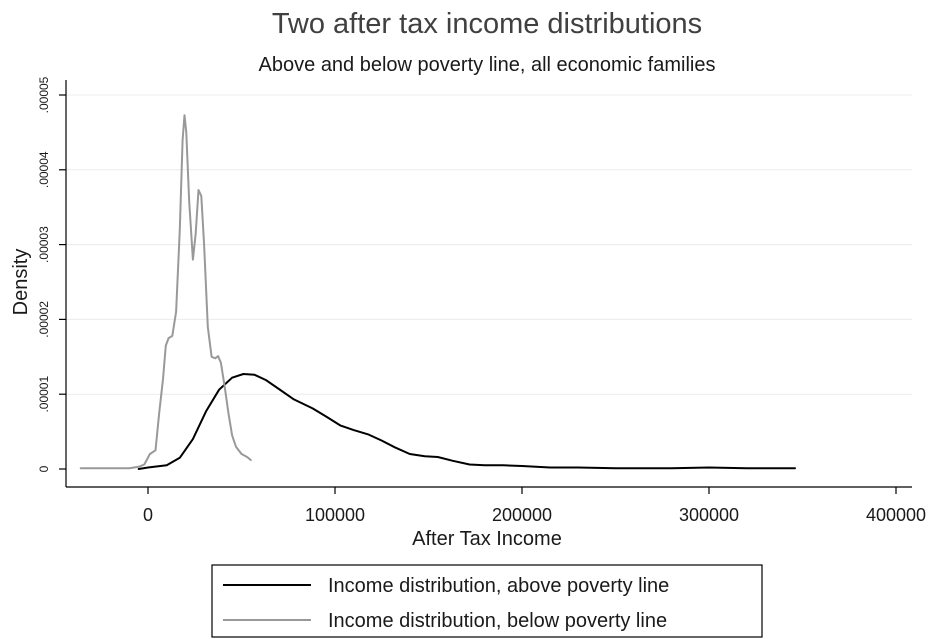 The height and width of the screenshot is (639, 937). Describe the element at coordinates (522, 515) in the screenshot. I see `x-tick-label-2: 200000` at that location.